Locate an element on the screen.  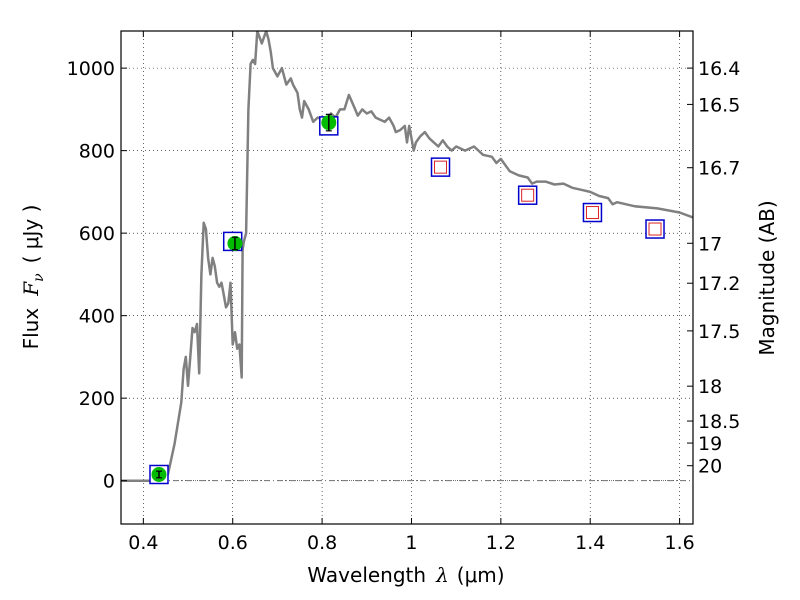
magnitude-tick-label: 20 is located at coordinates (710, 467).